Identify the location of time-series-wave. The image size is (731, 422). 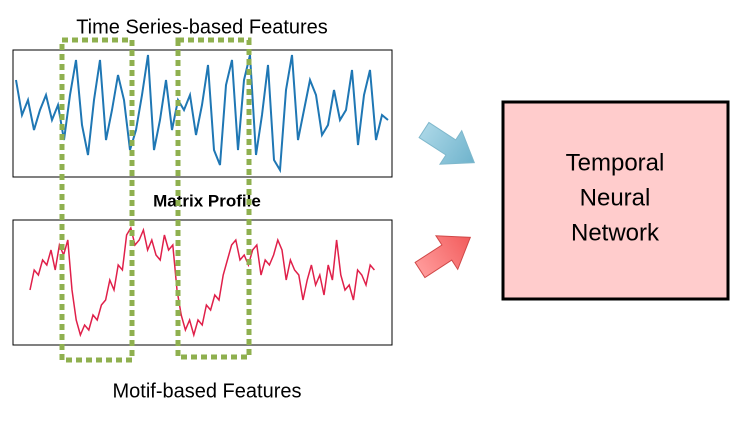
(202, 112).